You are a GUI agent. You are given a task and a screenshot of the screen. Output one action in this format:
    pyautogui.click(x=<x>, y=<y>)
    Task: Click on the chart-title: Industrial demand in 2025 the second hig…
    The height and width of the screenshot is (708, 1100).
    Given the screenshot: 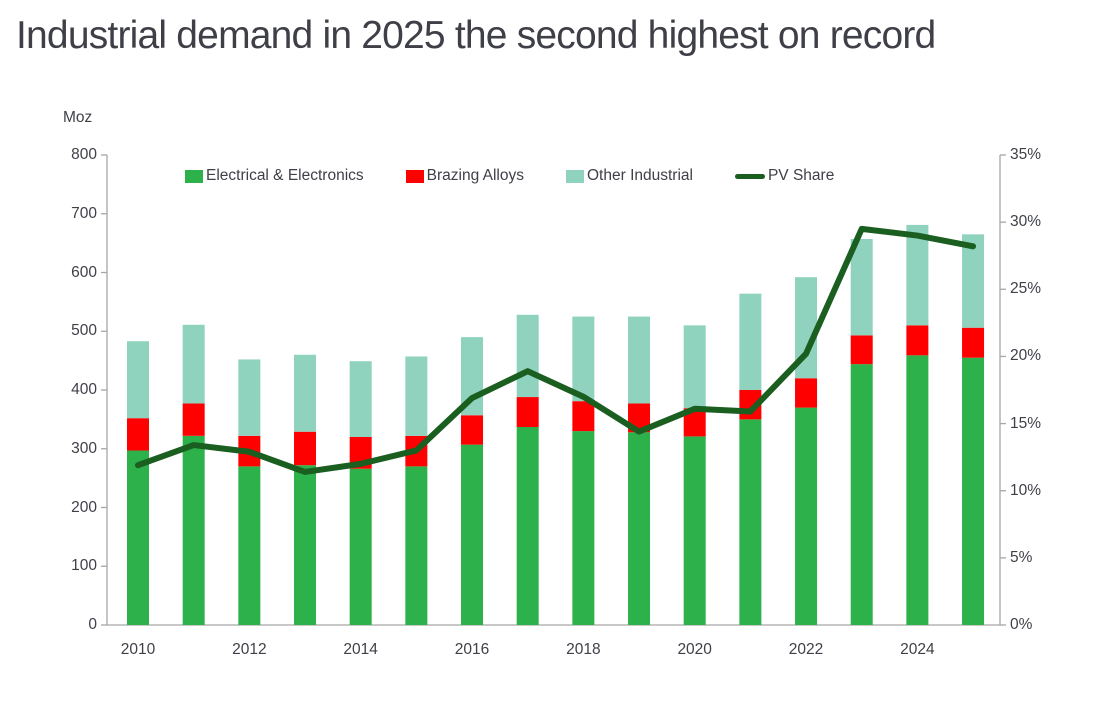 What is the action you would take?
    pyautogui.click(x=476, y=35)
    